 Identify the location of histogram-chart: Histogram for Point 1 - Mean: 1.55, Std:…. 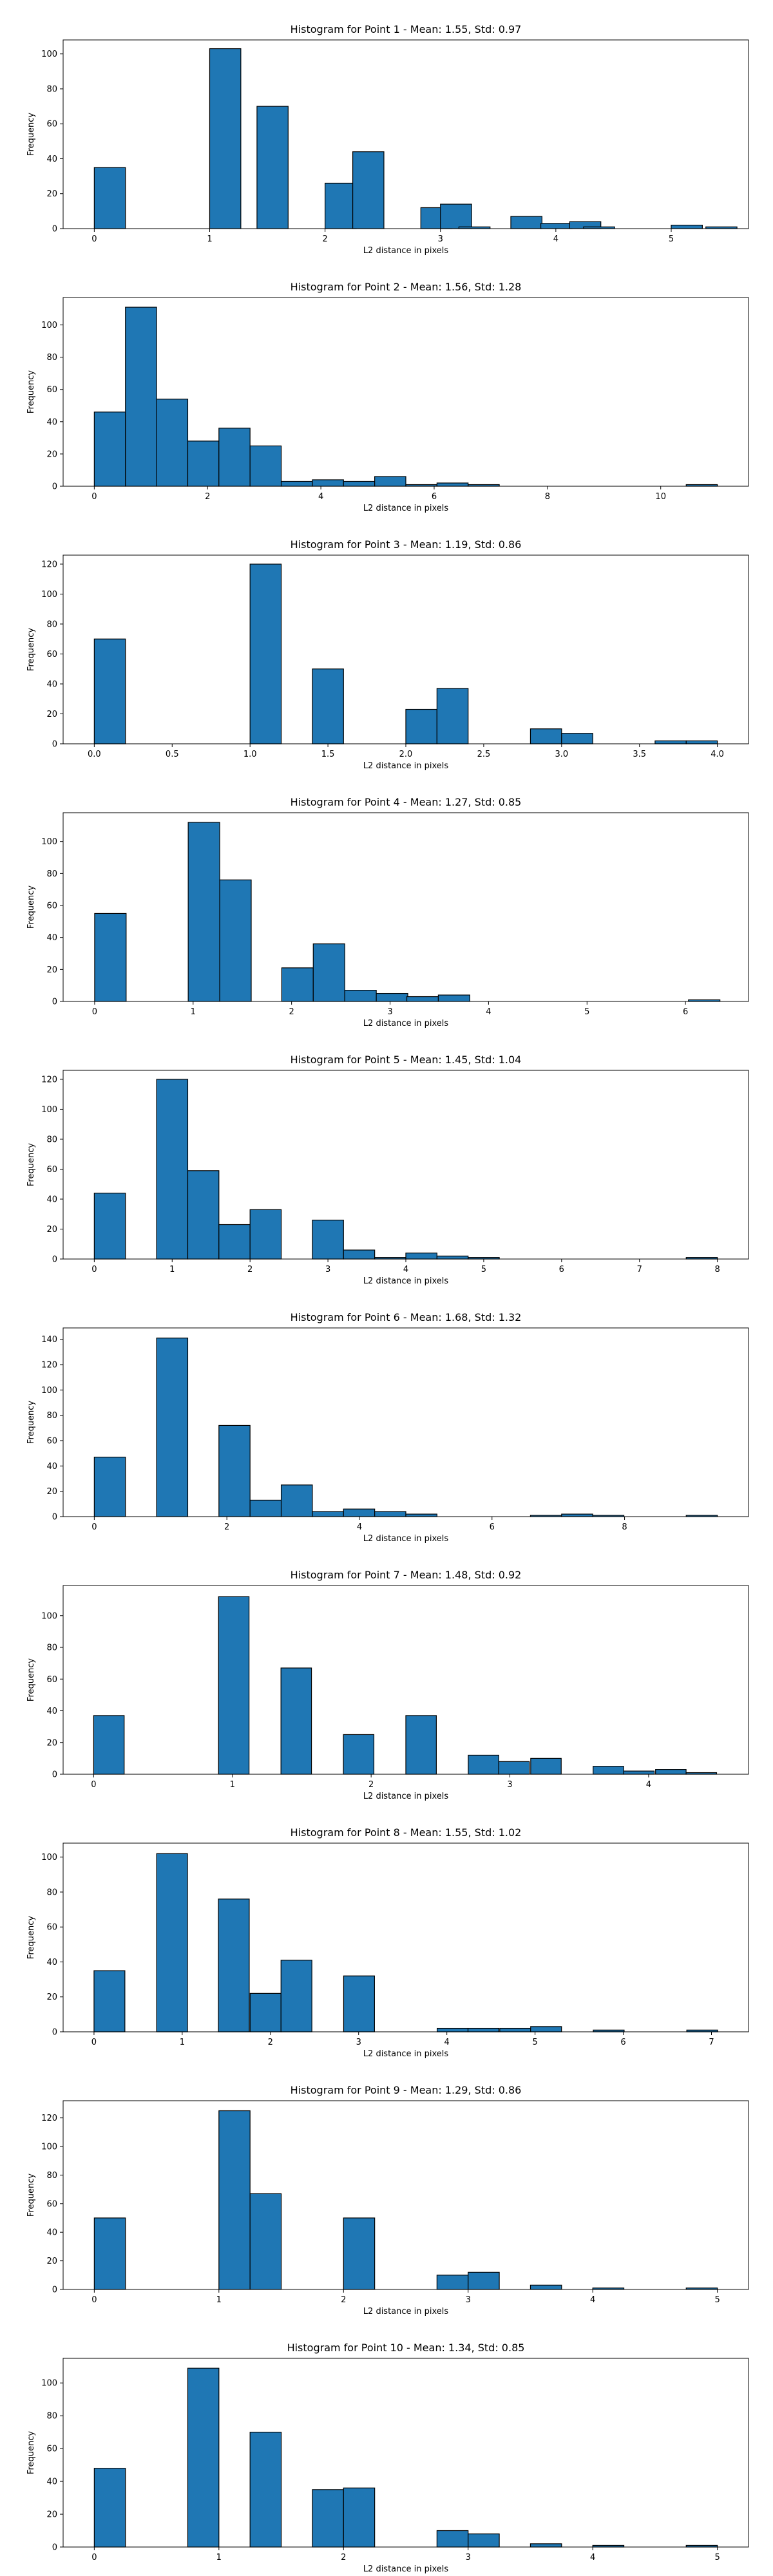
(387, 139).